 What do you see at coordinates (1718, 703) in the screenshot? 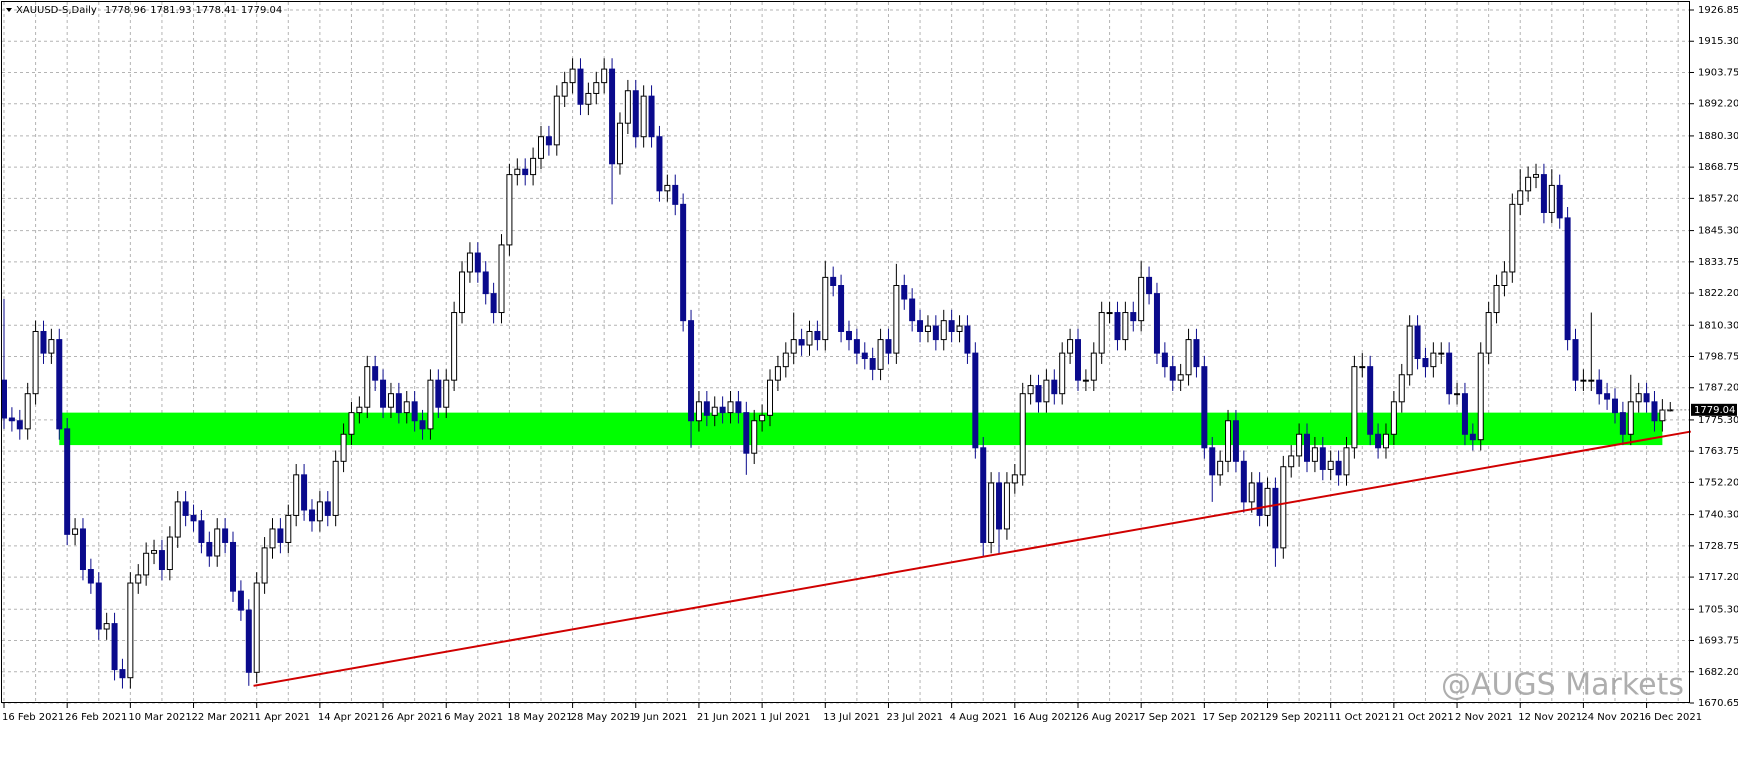
I see `y-tick-label: 1670.65` at bounding box center [1718, 703].